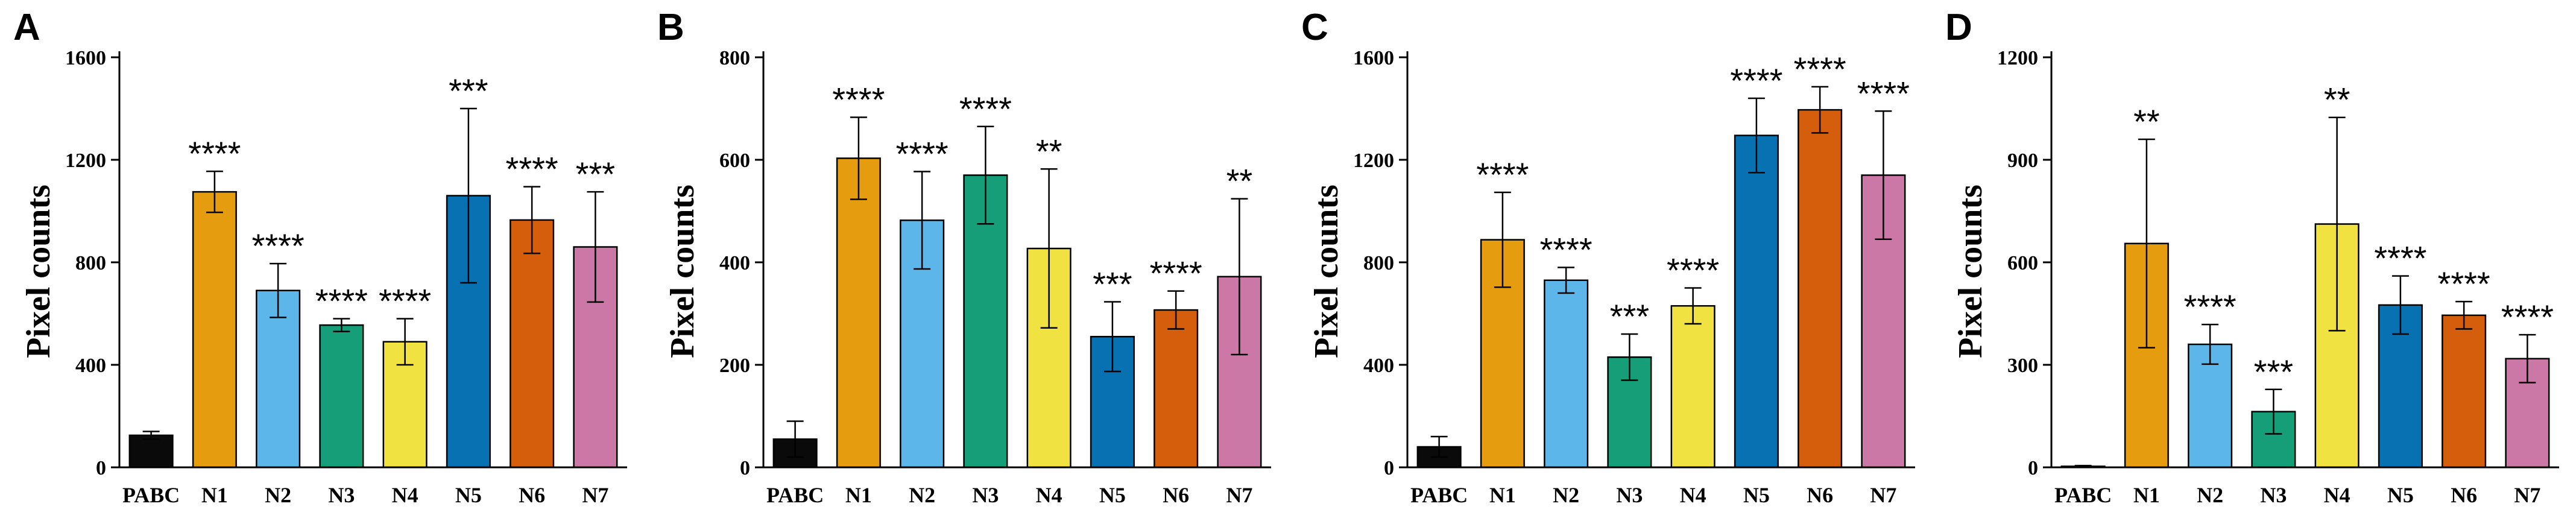 Image resolution: width=2576 pixels, height=521 pixels. What do you see at coordinates (2146, 122) in the screenshot?
I see `significance-n1: **` at bounding box center [2146, 122].